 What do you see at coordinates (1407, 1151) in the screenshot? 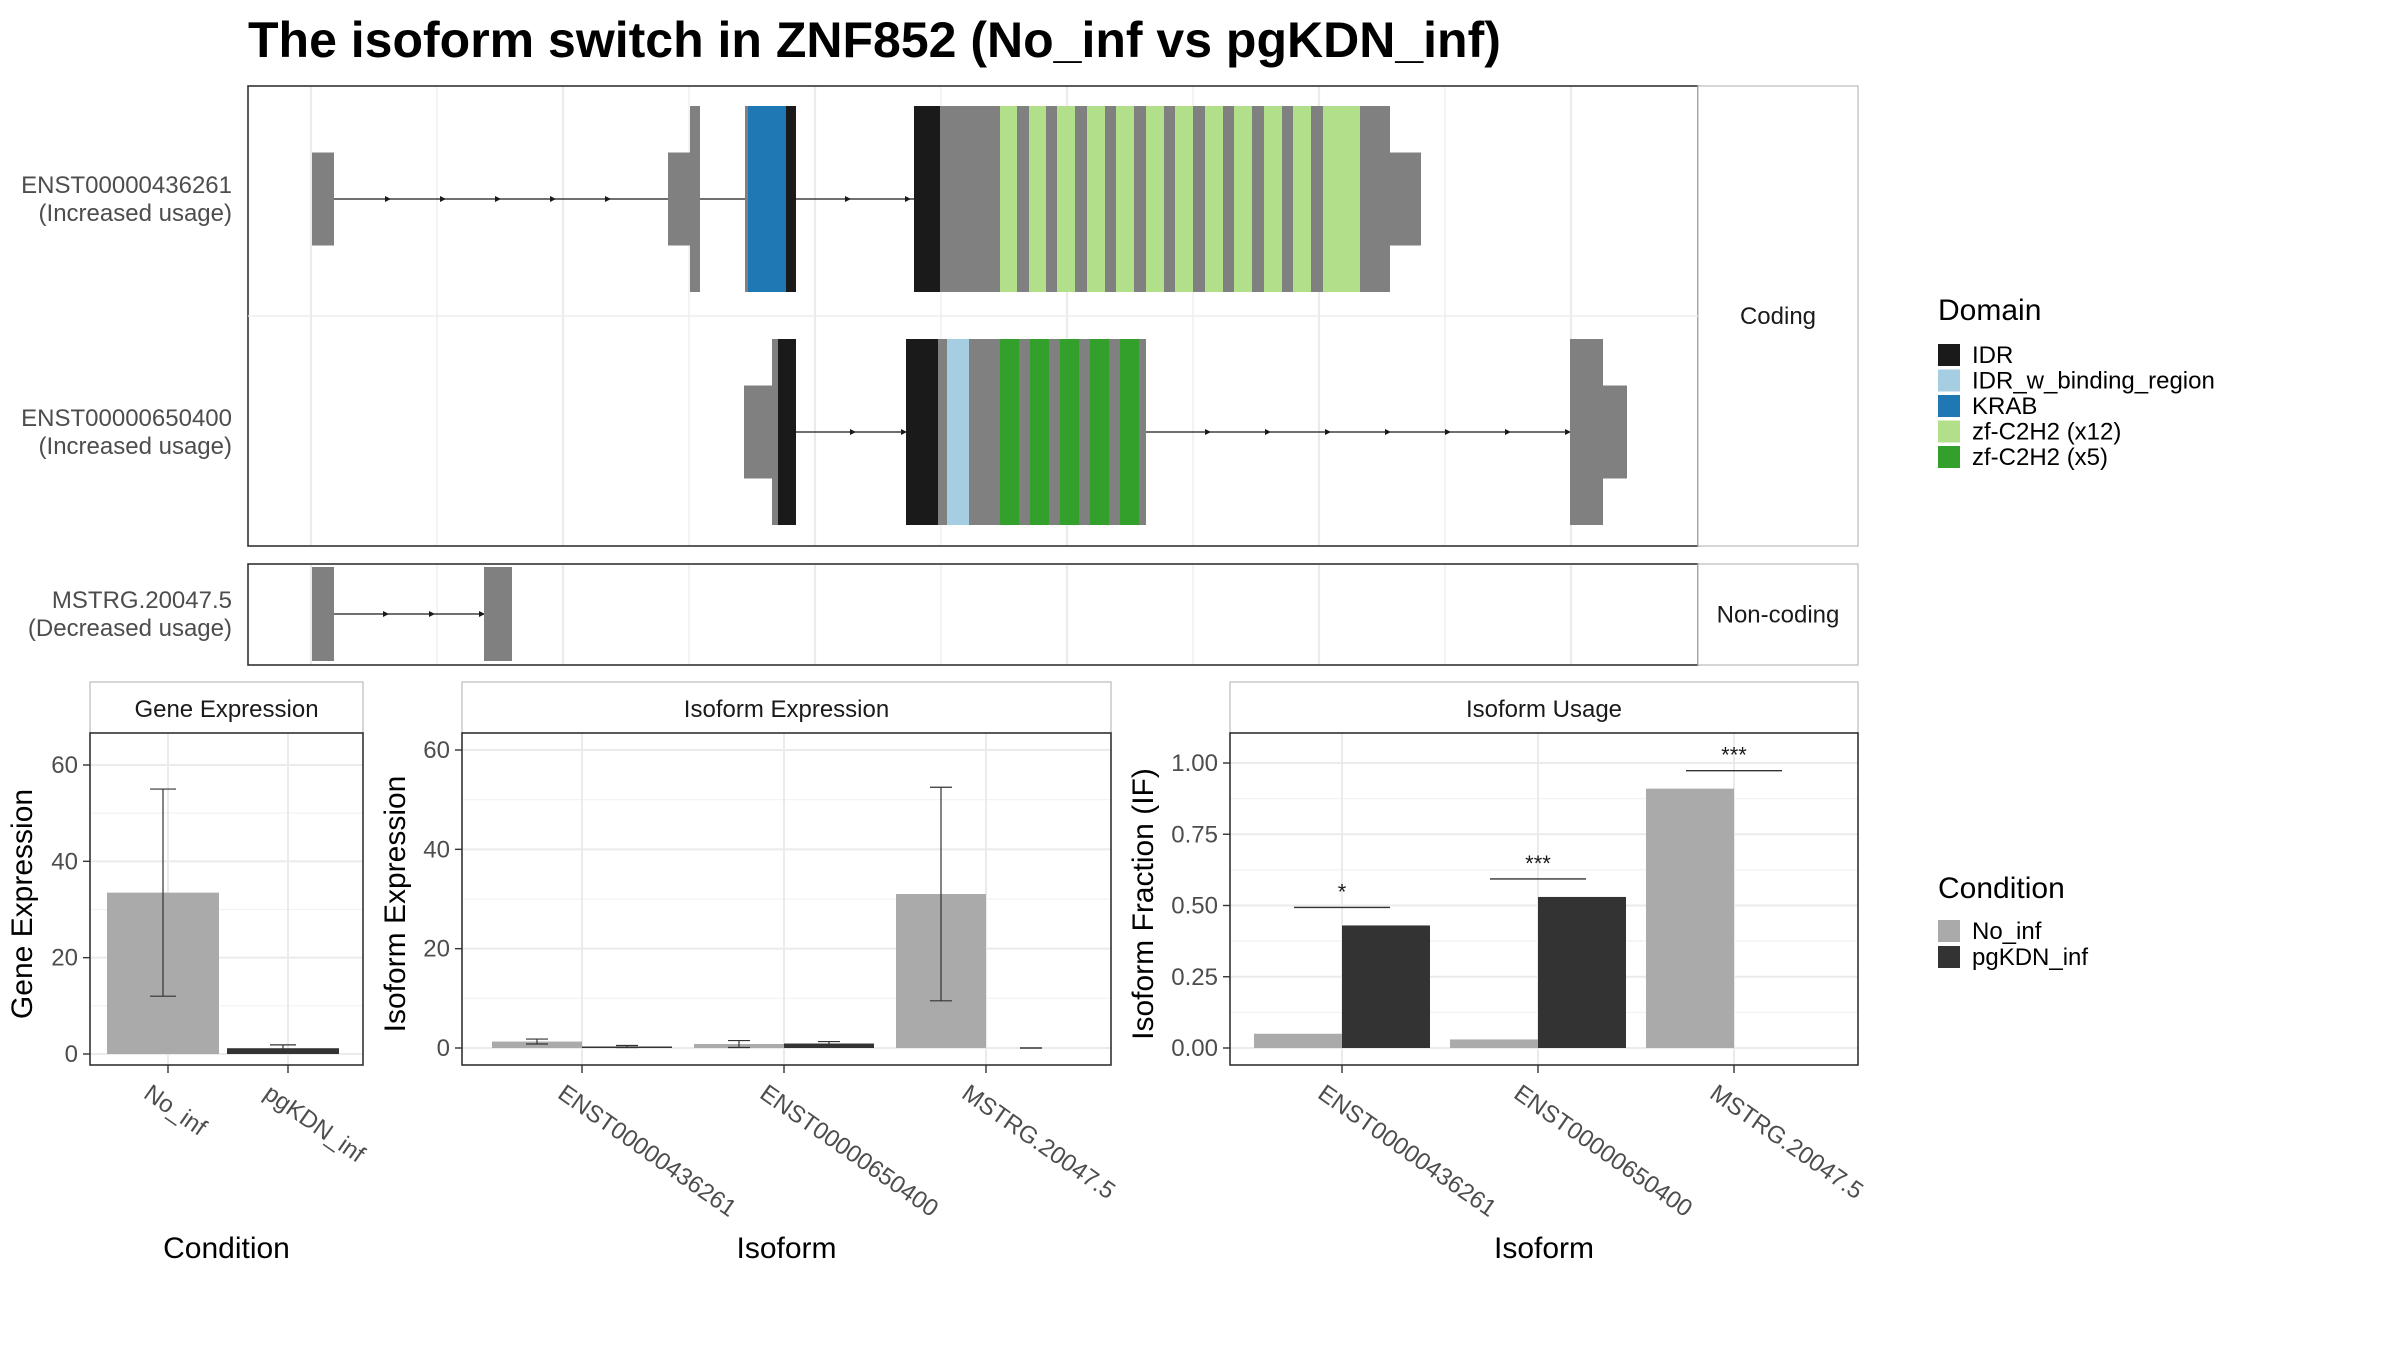
I see `x-tick-label: ENST00000436261` at bounding box center [1407, 1151].